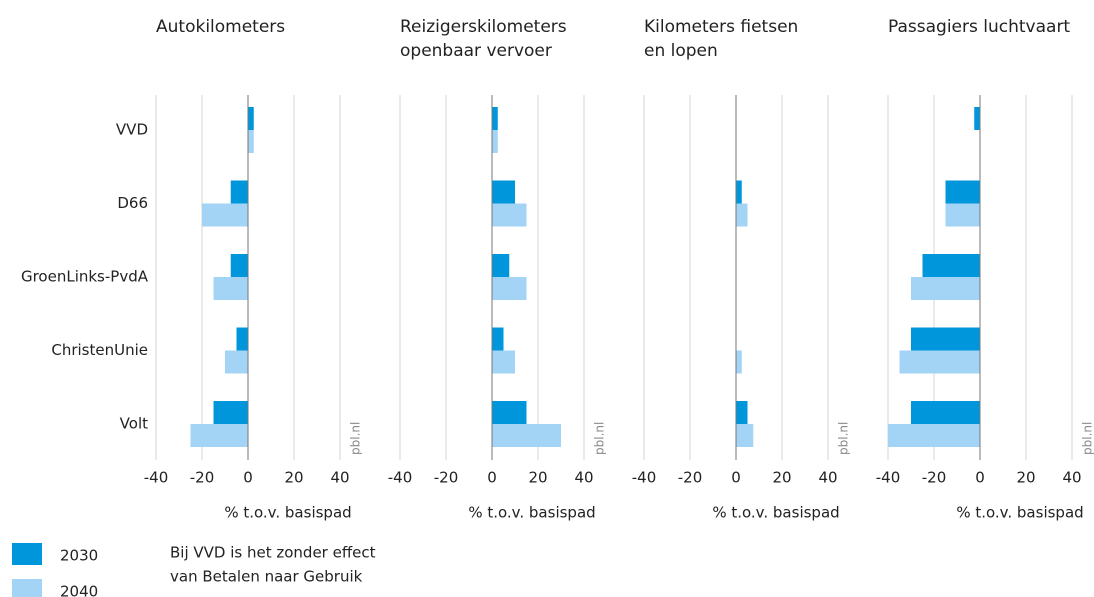 This screenshot has height=597, width=1094. What do you see at coordinates (134, 424) in the screenshot?
I see `category-label: Volt` at bounding box center [134, 424].